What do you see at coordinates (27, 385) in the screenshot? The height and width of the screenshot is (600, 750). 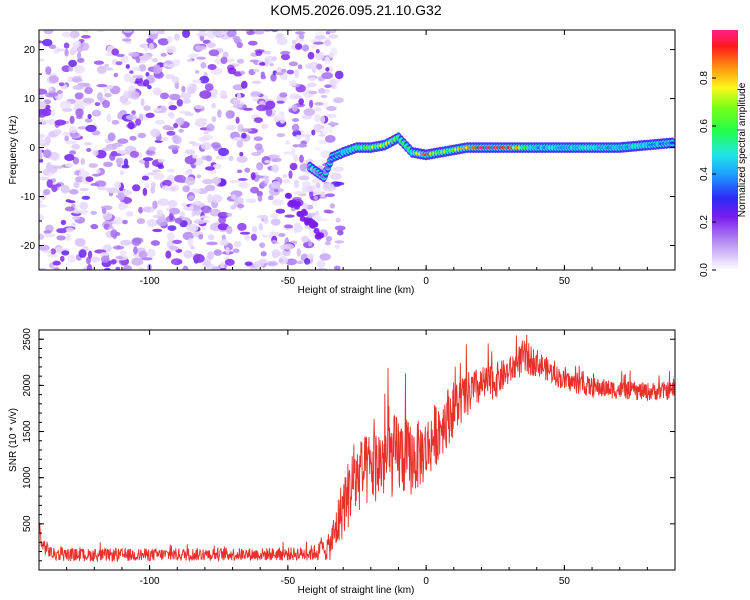 I see `y-tick-label: 2000` at bounding box center [27, 385].